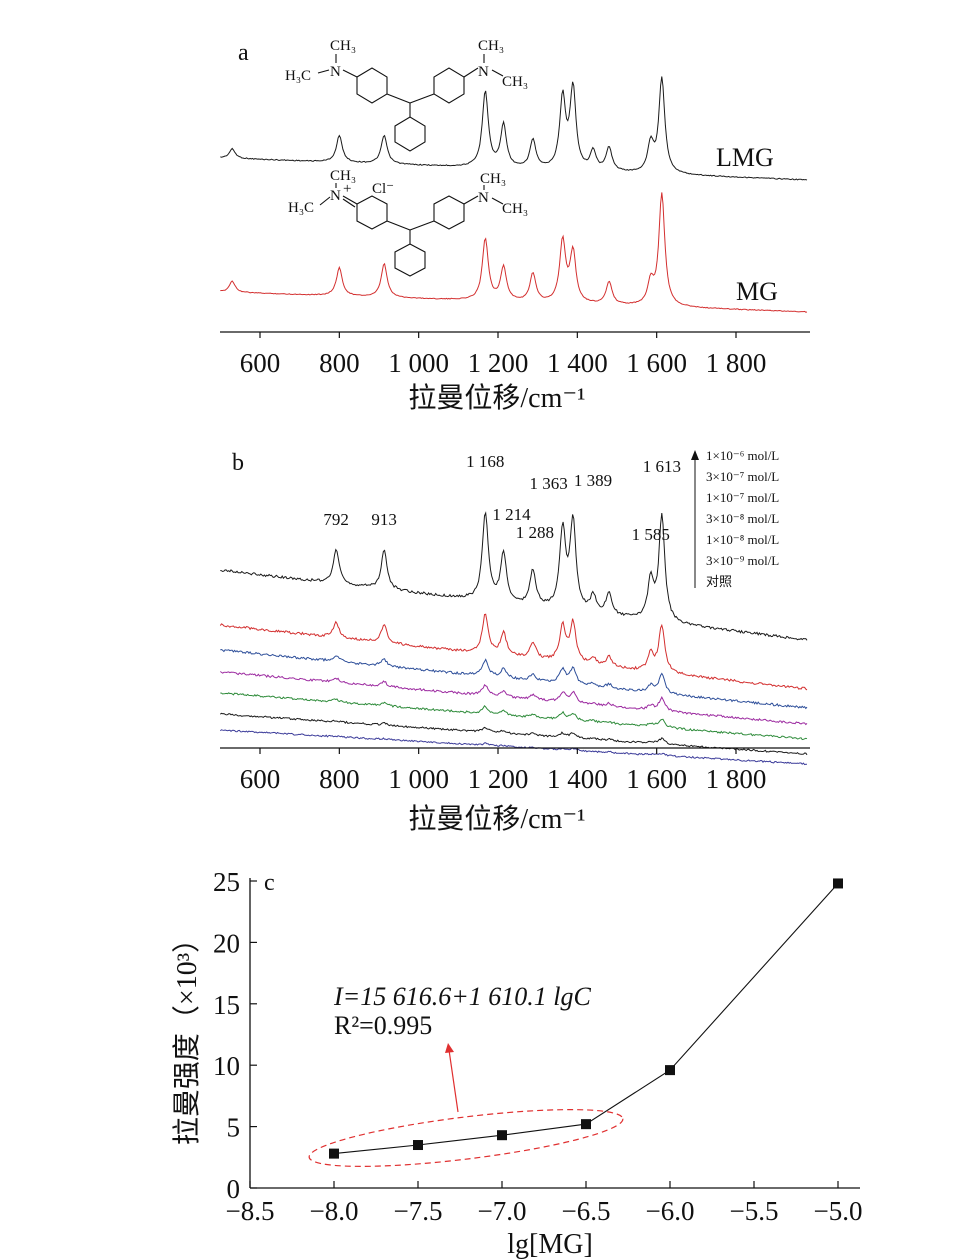  What do you see at coordinates (453, 1081) in the screenshot?
I see `annotation-arrow` at bounding box center [453, 1081].